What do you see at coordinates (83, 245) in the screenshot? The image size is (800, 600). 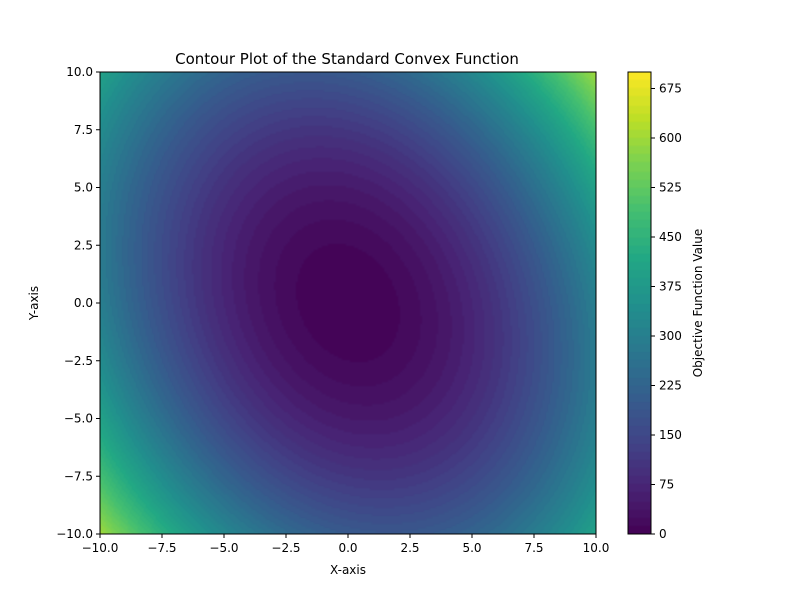 I see `y-tick-label: 2.5` at bounding box center [83, 245].